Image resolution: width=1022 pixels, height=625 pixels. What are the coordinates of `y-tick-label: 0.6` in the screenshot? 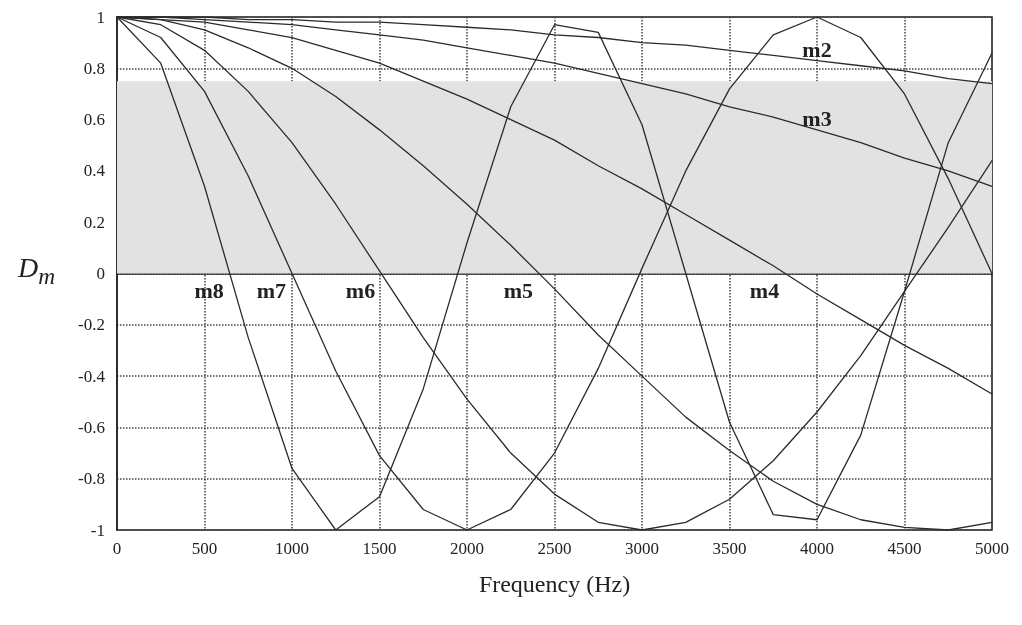 It's located at (94, 120).